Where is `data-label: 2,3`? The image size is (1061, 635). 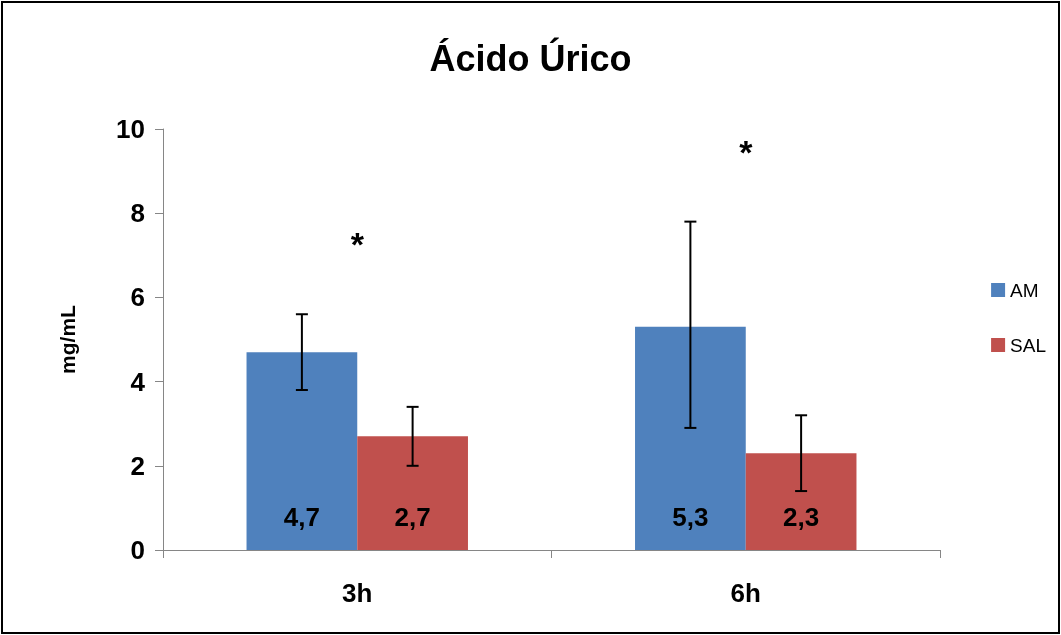
data-label: 2,3 is located at coordinates (801, 517).